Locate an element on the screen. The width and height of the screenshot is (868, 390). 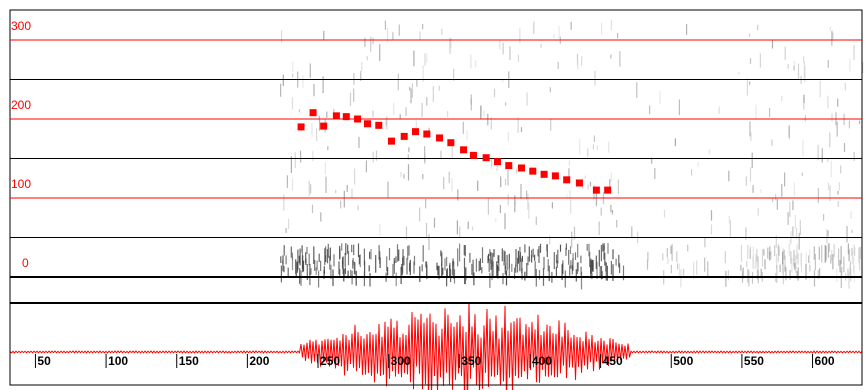
x-tick-label: 350 is located at coordinates (471, 361).